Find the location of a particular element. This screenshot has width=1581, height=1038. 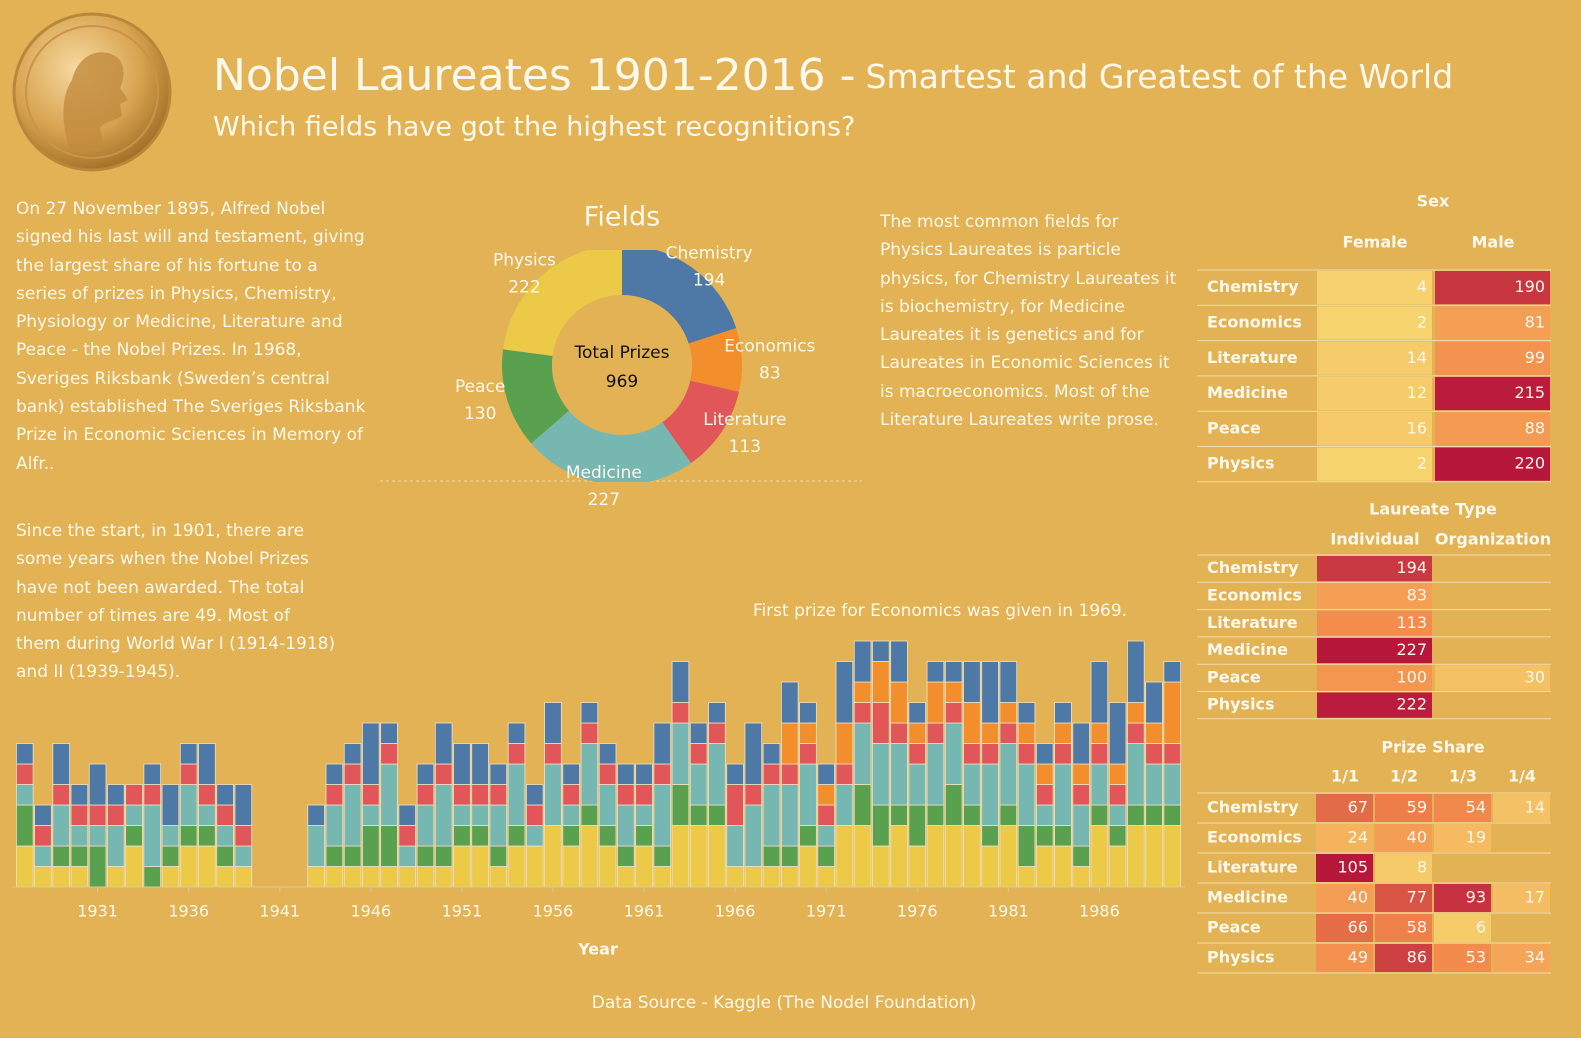

cell-value: 220 is located at coordinates (1529, 463).